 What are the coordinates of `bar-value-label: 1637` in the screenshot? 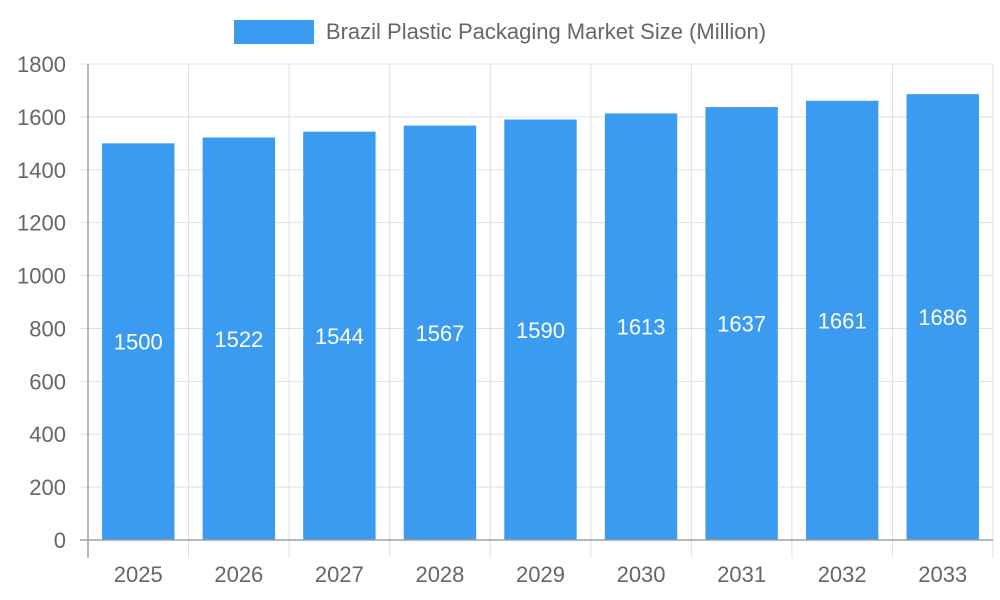 It's located at (741, 324).